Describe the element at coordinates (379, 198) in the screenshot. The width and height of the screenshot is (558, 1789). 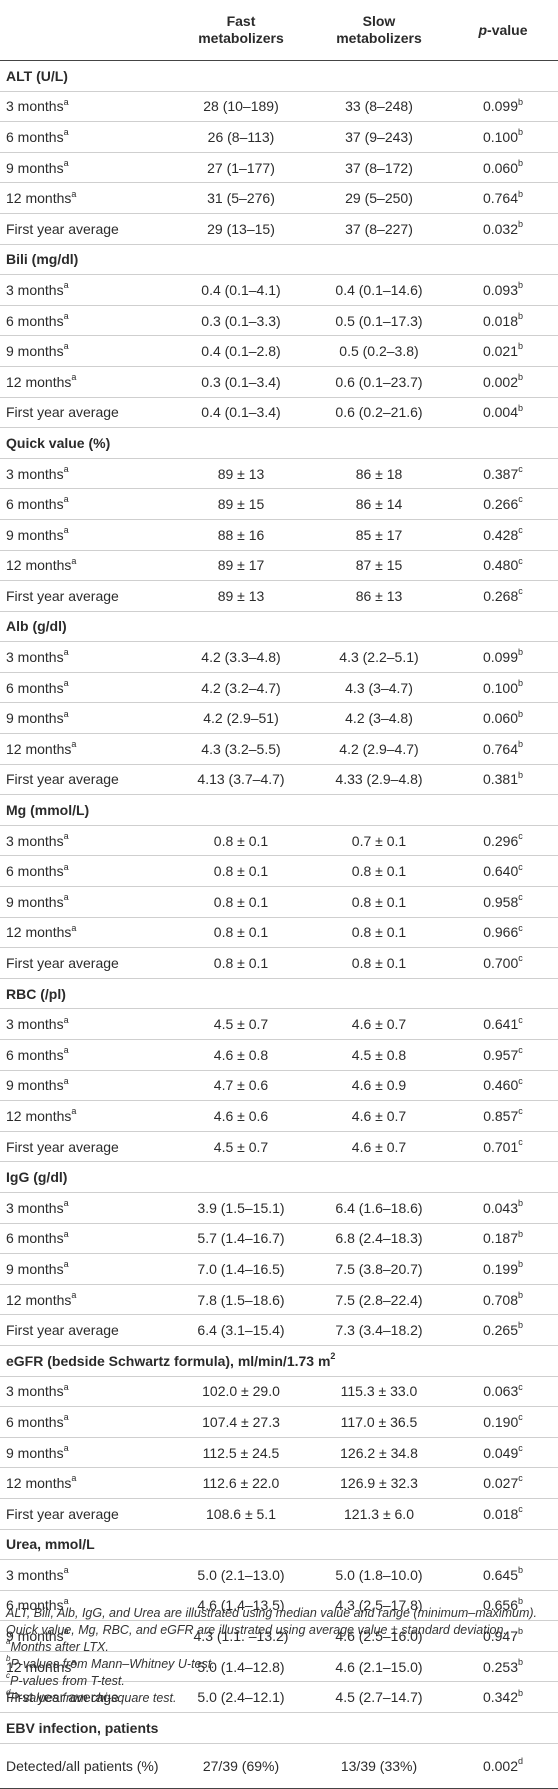
I see `slow-value-cell: 29 (5–250)` at that location.